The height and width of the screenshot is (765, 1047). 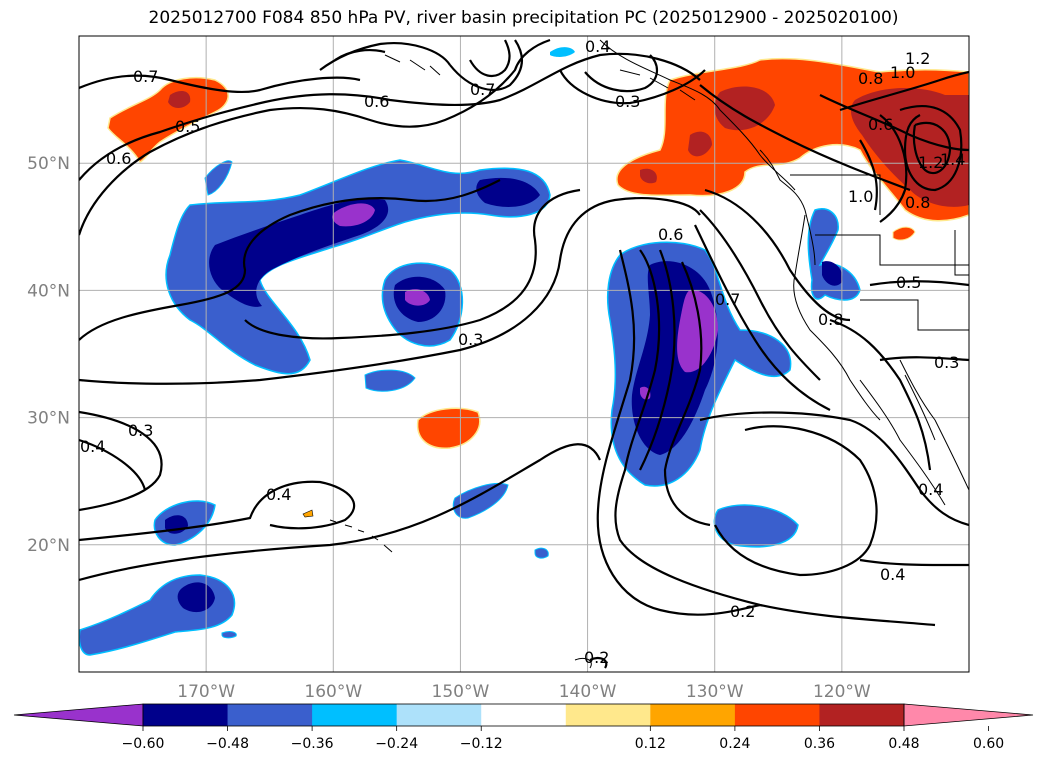 What do you see at coordinates (48, 355) in the screenshot?
I see `lat-tick-labels: 20°N 30°N 40°N 50°N` at bounding box center [48, 355].